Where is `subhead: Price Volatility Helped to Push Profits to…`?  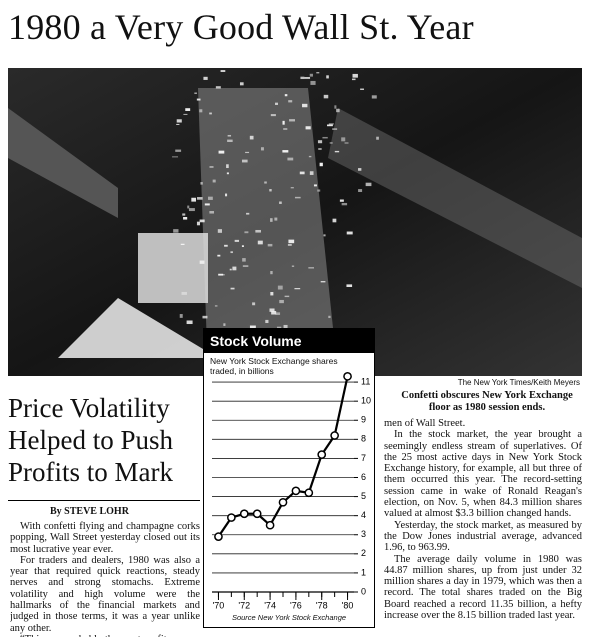 subhead: Price Volatility Helped to Push Profits to… is located at coordinates (105, 440).